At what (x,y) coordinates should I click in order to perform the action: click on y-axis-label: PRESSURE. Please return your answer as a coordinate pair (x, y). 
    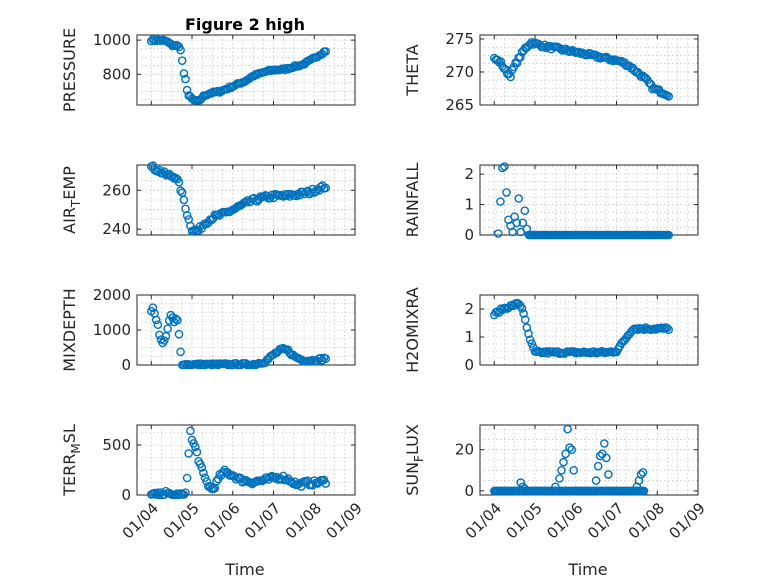
    Looking at the image, I should click on (69, 70).